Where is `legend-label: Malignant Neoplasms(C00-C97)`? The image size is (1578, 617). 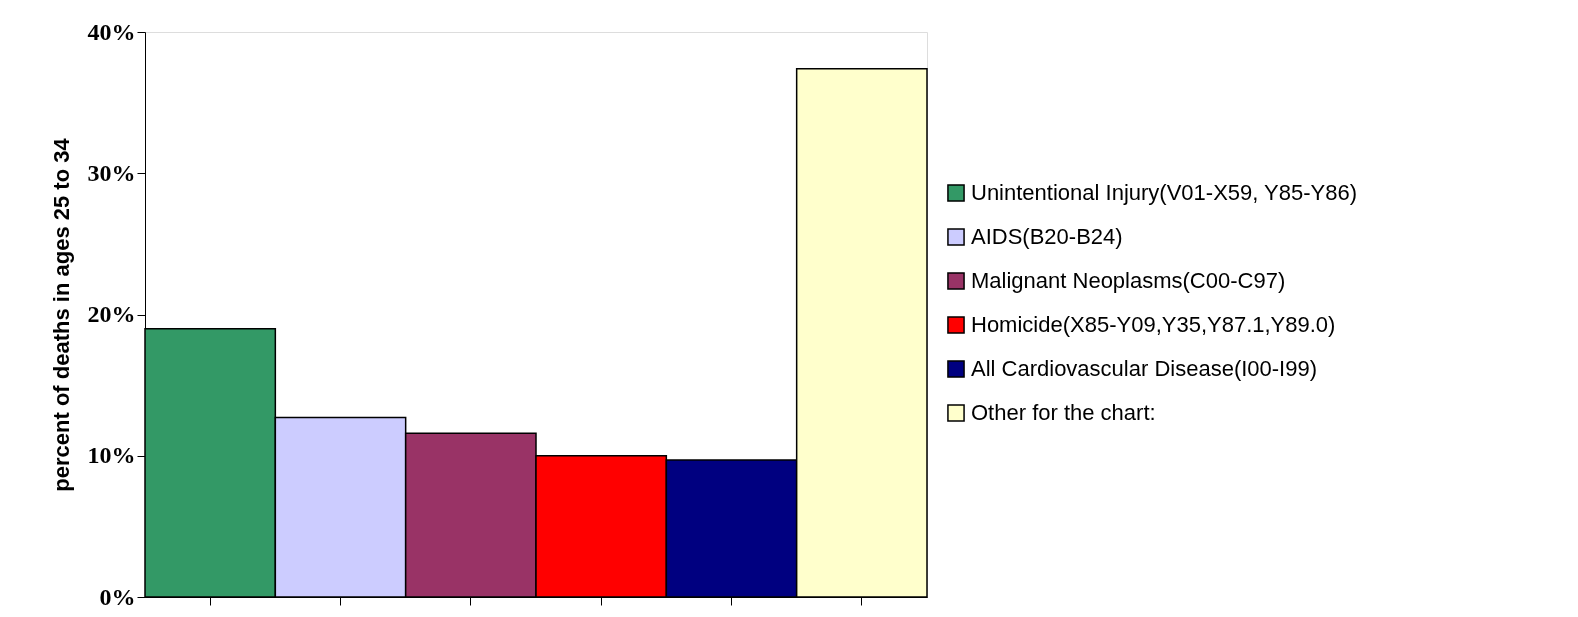 legend-label: Malignant Neoplasms(C00-C97) is located at coordinates (1128, 280).